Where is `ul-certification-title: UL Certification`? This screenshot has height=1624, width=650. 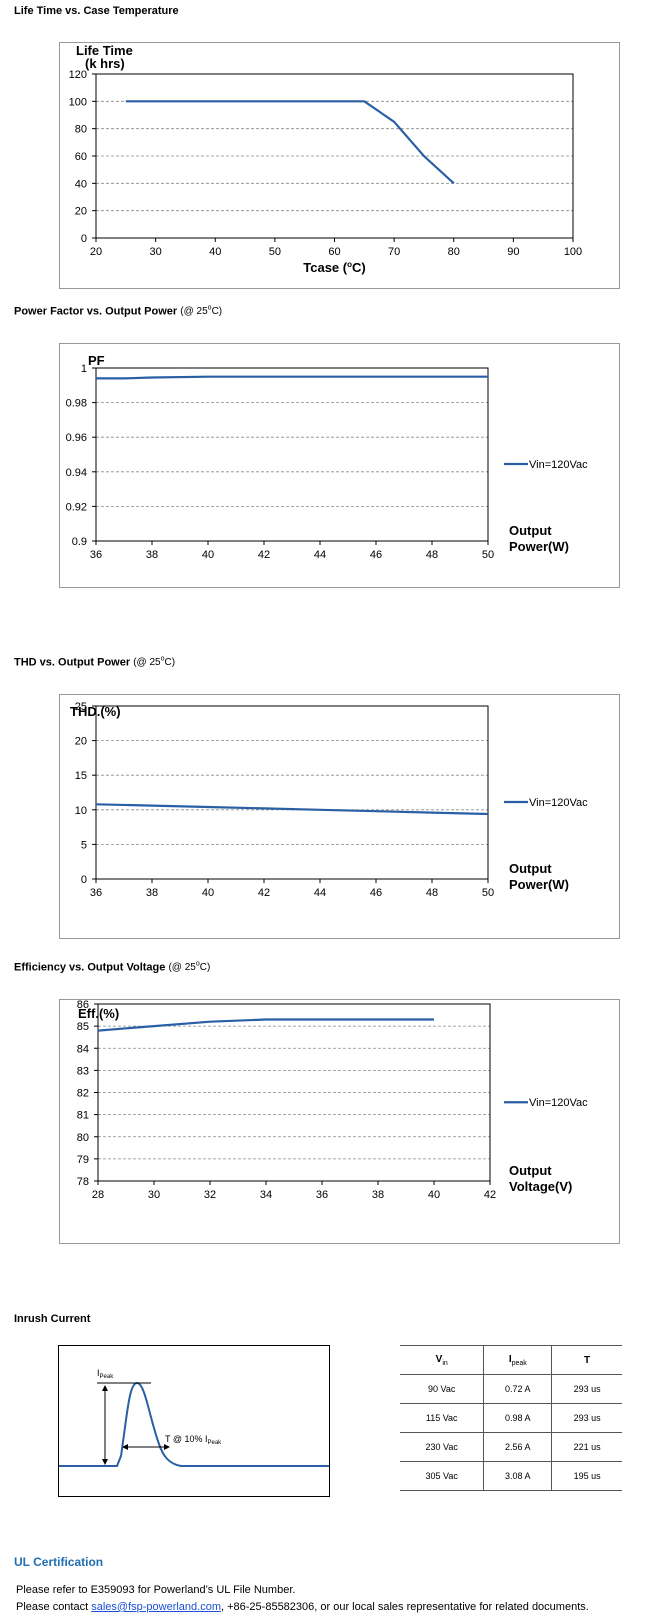
ul-certification-title: UL Certification is located at coordinates (59, 1562).